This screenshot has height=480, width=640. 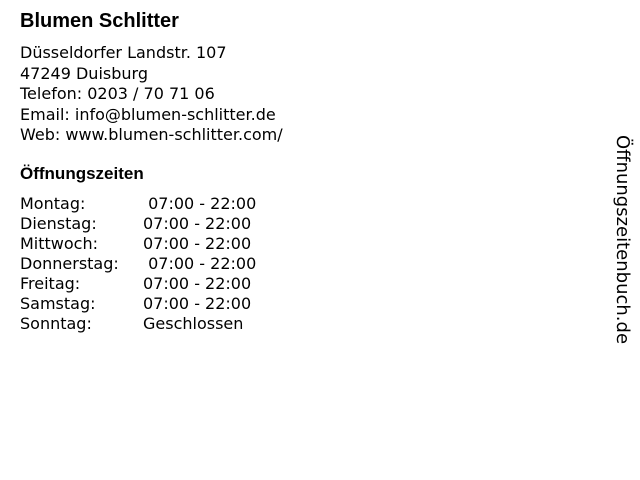 What do you see at coordinates (82, 173) in the screenshot?
I see `hours-title: Öffnungszeiten` at bounding box center [82, 173].